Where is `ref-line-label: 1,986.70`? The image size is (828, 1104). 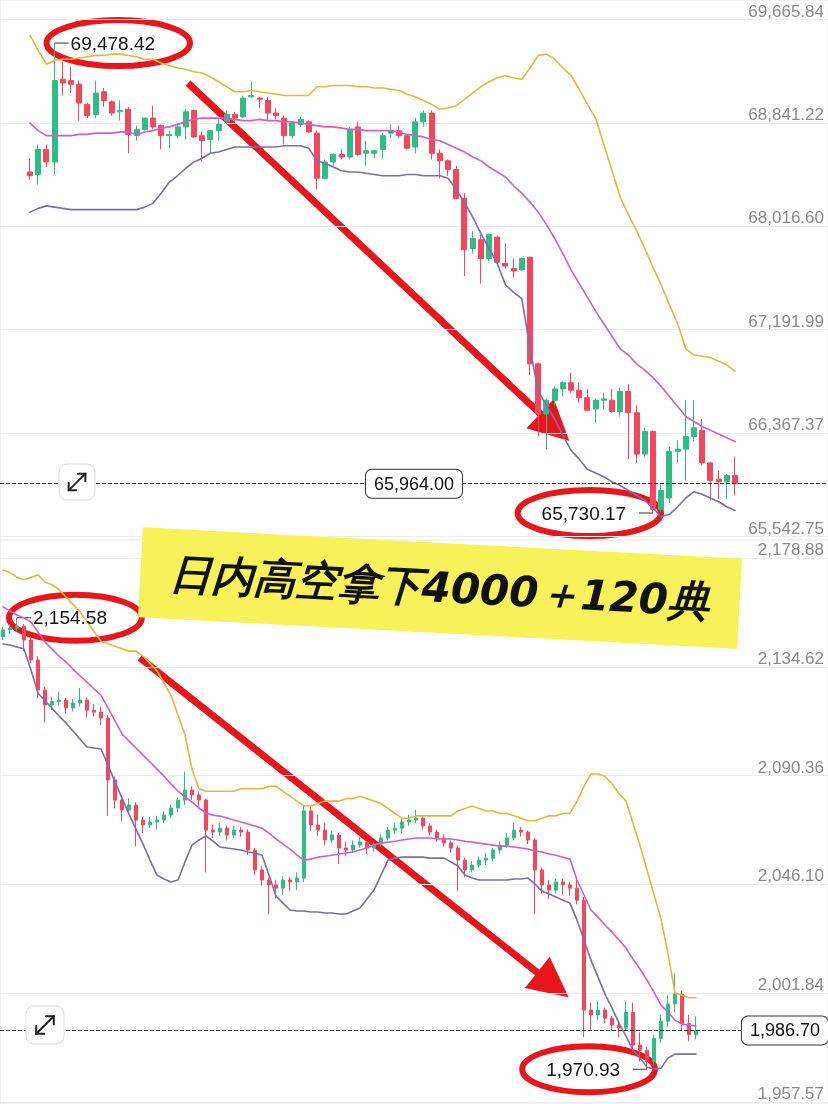
ref-line-label: 1,986.70 is located at coordinates (784, 1030).